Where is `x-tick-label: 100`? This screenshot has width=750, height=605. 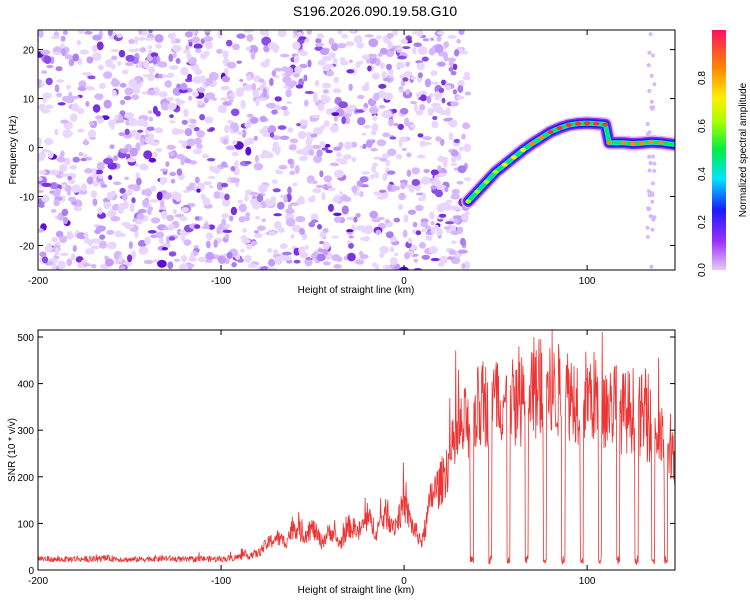 x-tick-label: 100 is located at coordinates (587, 581).